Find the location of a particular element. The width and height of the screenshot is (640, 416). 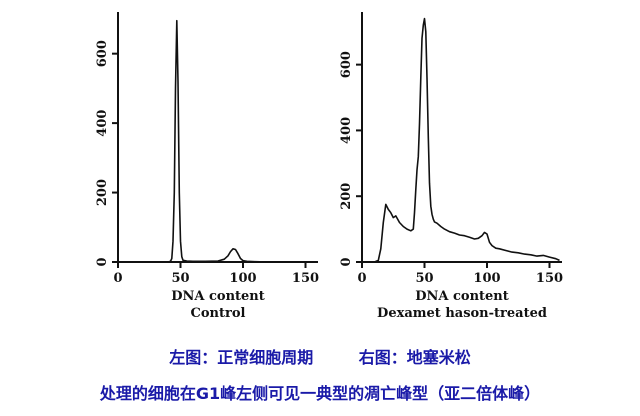

left-x-tick-label-50: 50 is located at coordinates (180, 278).